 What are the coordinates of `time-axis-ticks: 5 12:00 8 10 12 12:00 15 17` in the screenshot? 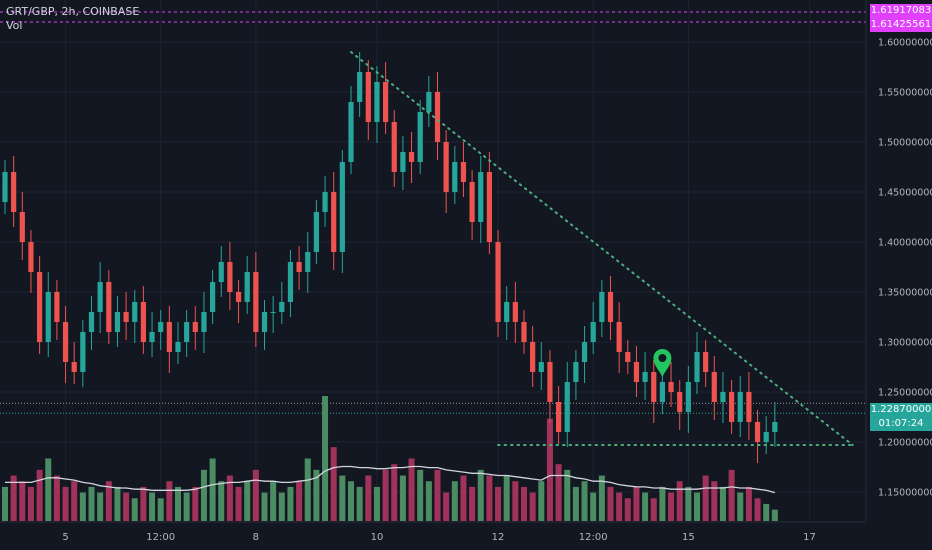 It's located at (438, 537).